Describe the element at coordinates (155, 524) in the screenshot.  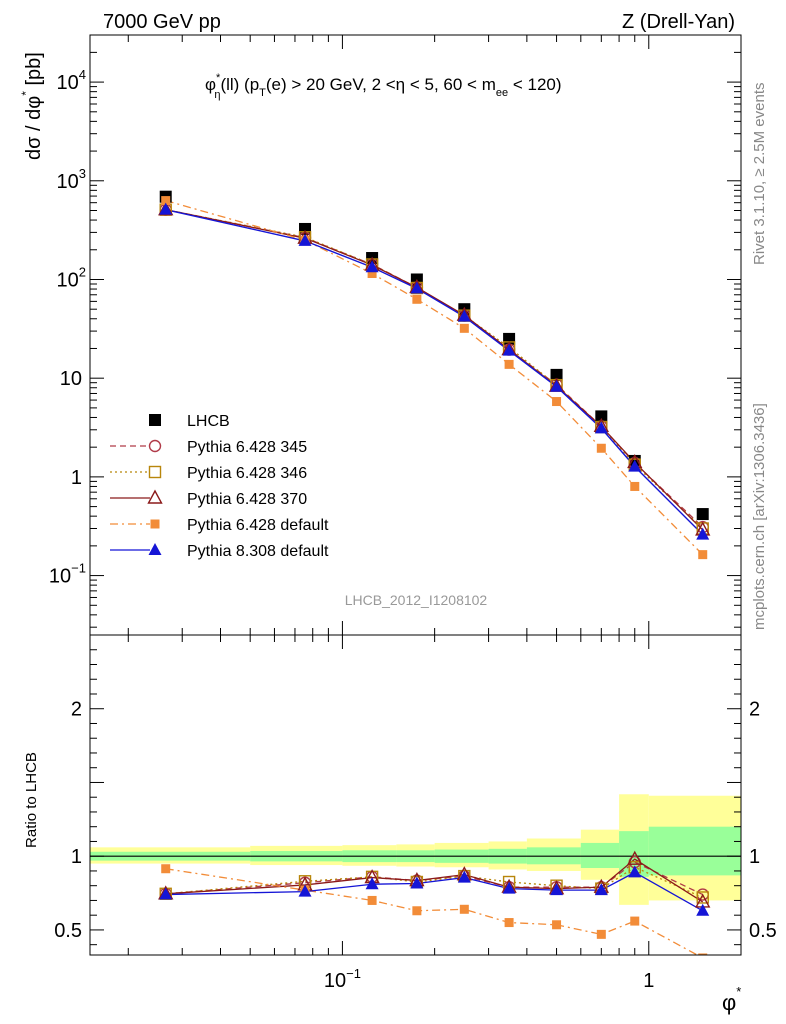
I see `legend-marker-pythia-6-428-default` at that location.